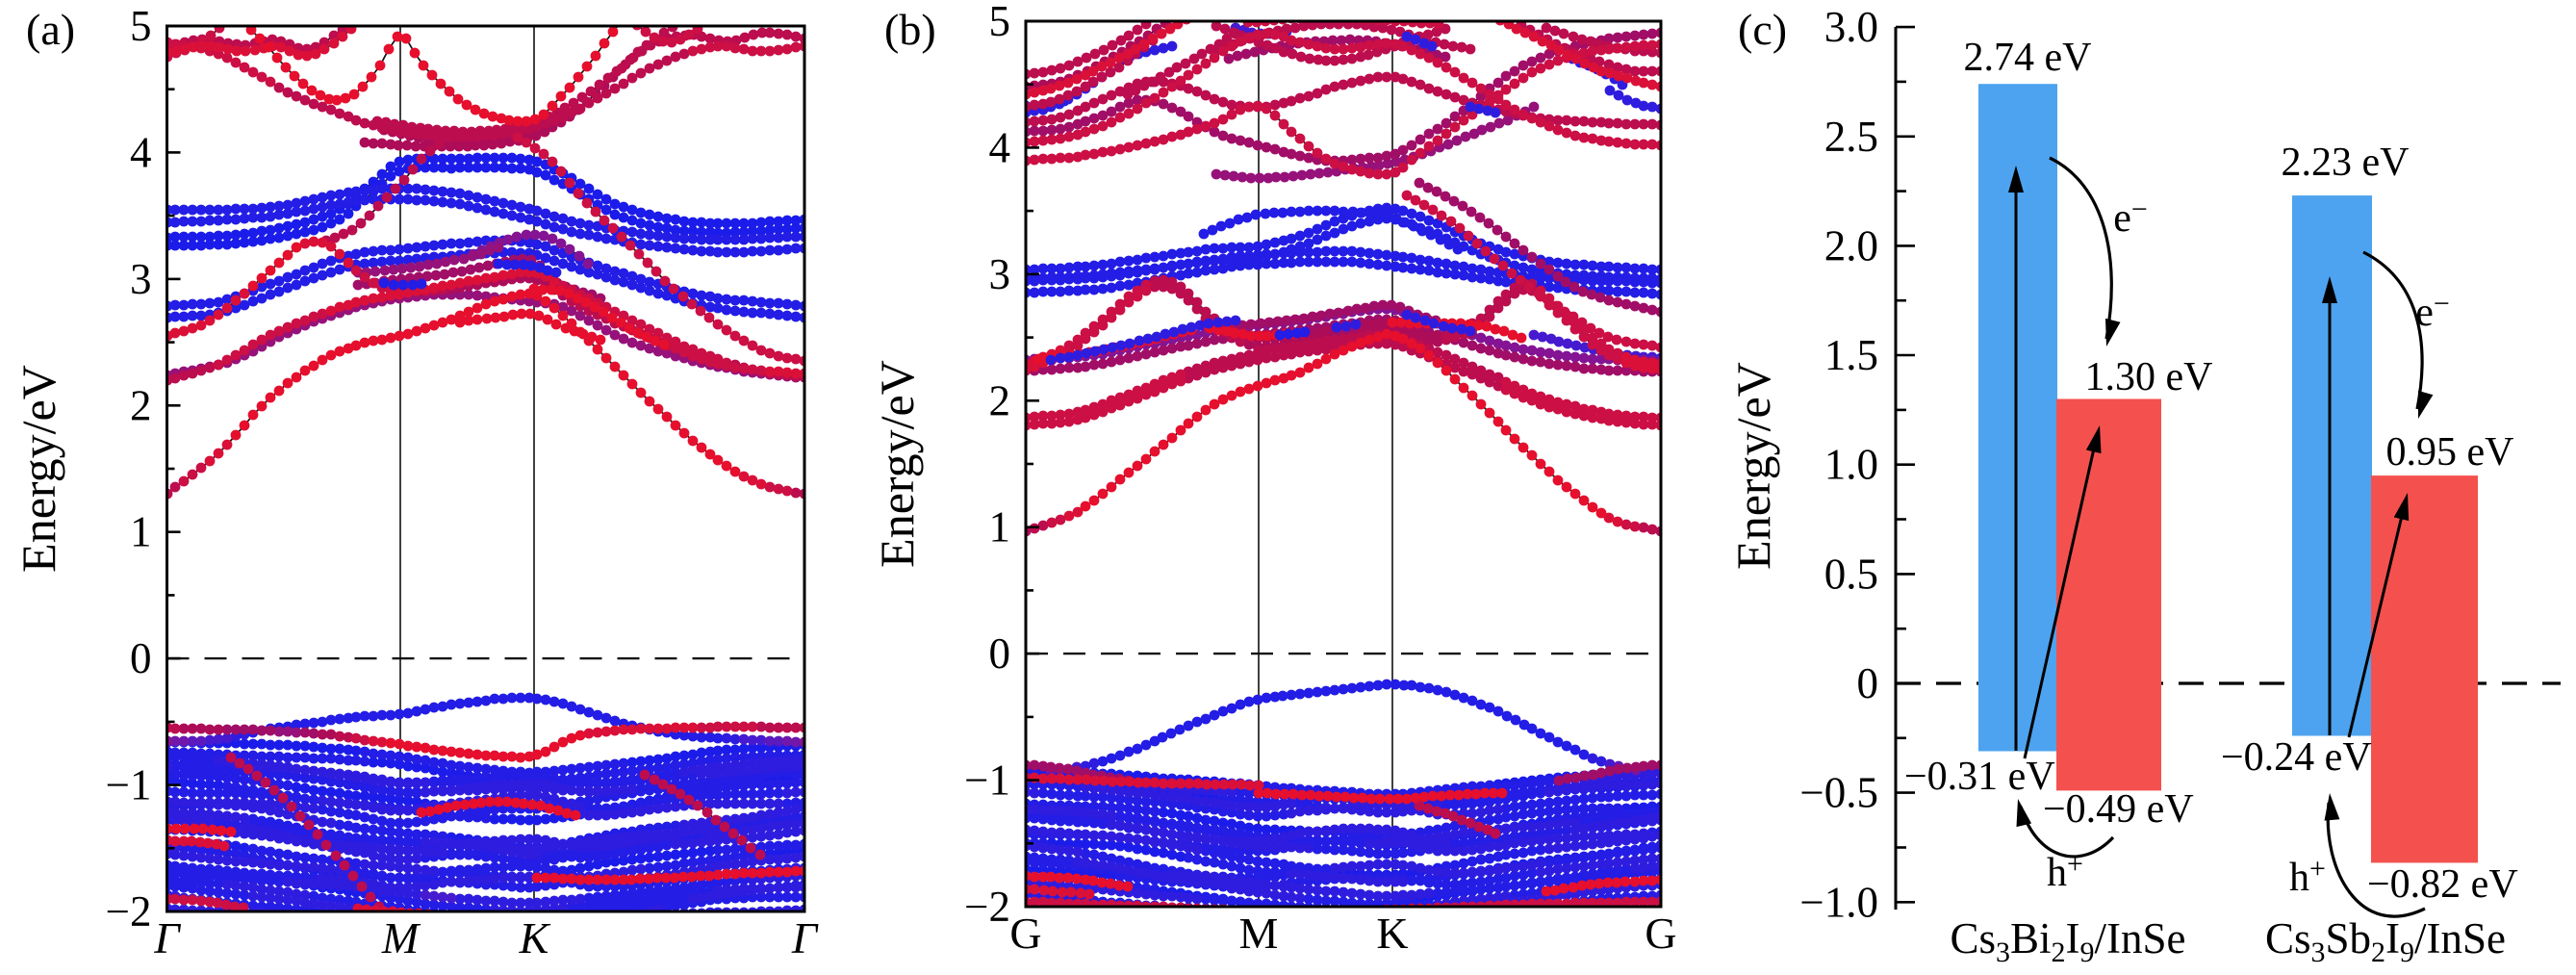 The image size is (2576, 975). What do you see at coordinates (1851, 137) in the screenshot?
I see `svg-text: 2.5` at bounding box center [1851, 137].